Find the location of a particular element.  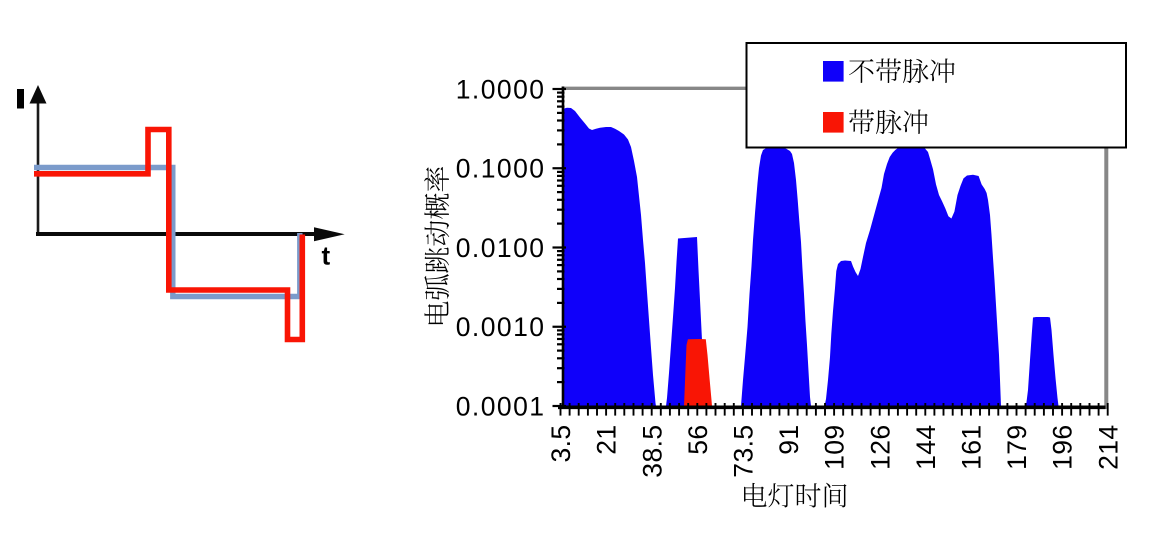

svg-text: 109 is located at coordinates (835, 447).